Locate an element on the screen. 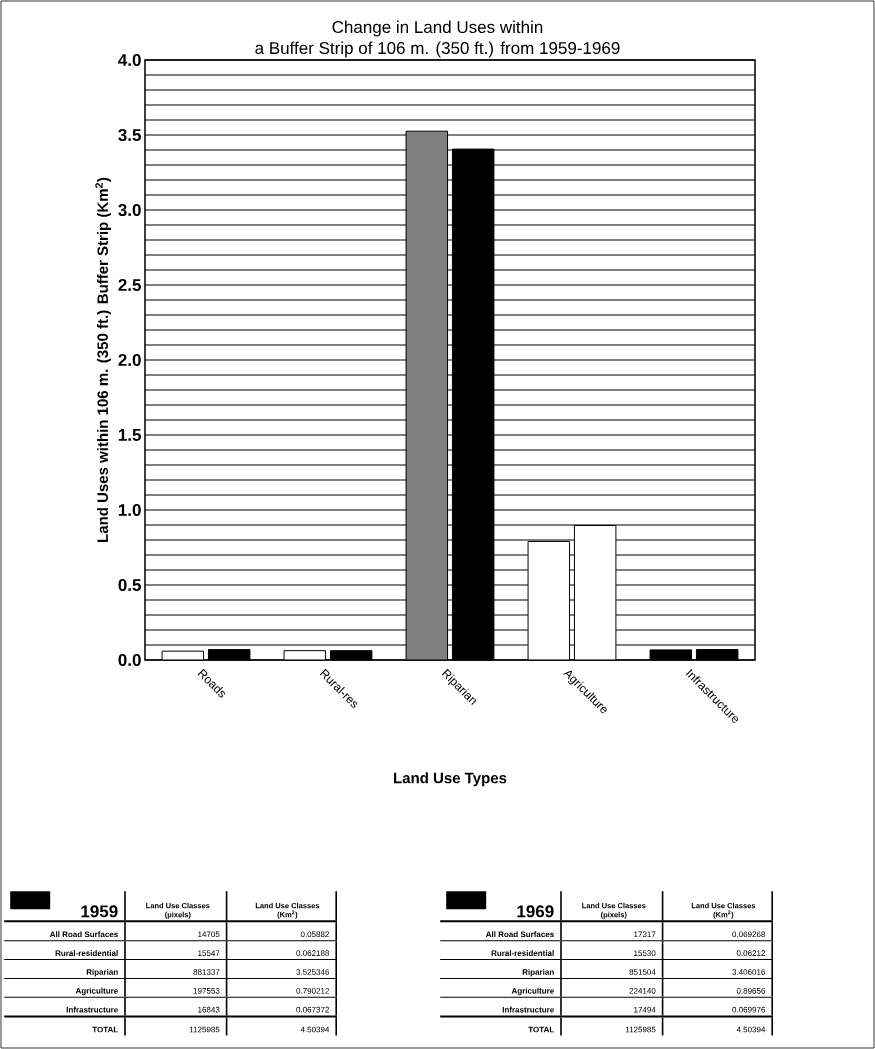 The height and width of the screenshot is (1049, 875). data-label: 17494 is located at coordinates (645, 1009).